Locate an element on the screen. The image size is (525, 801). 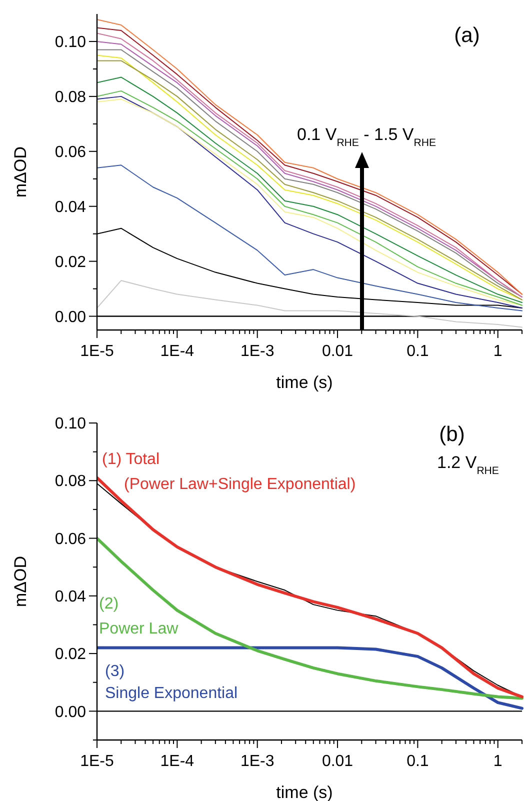
annotation: (b) is located at coordinates (452, 434).